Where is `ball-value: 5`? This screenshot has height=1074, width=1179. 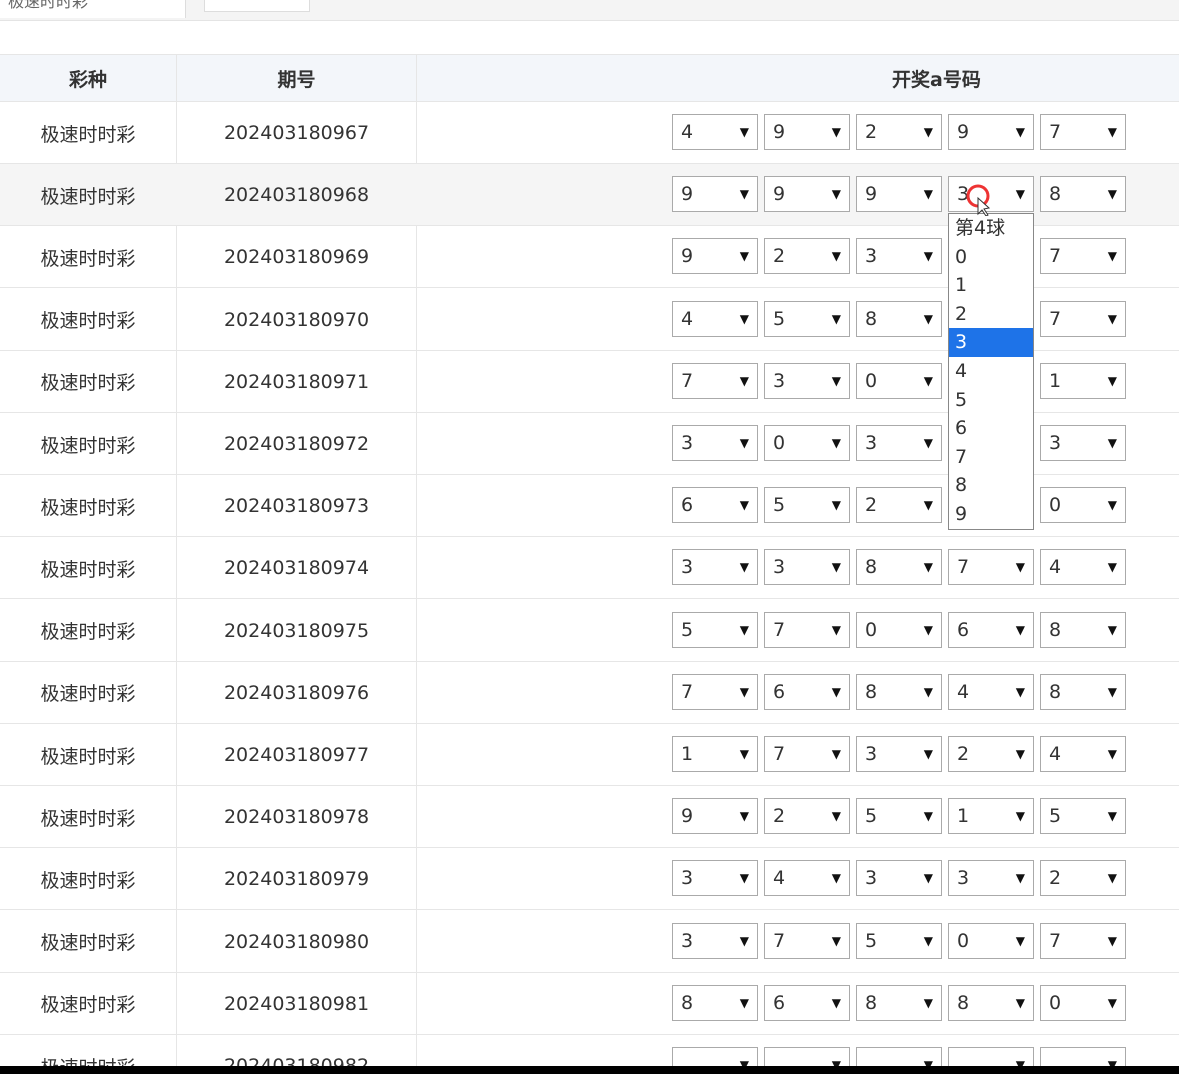 ball-value: 5 is located at coordinates (687, 629).